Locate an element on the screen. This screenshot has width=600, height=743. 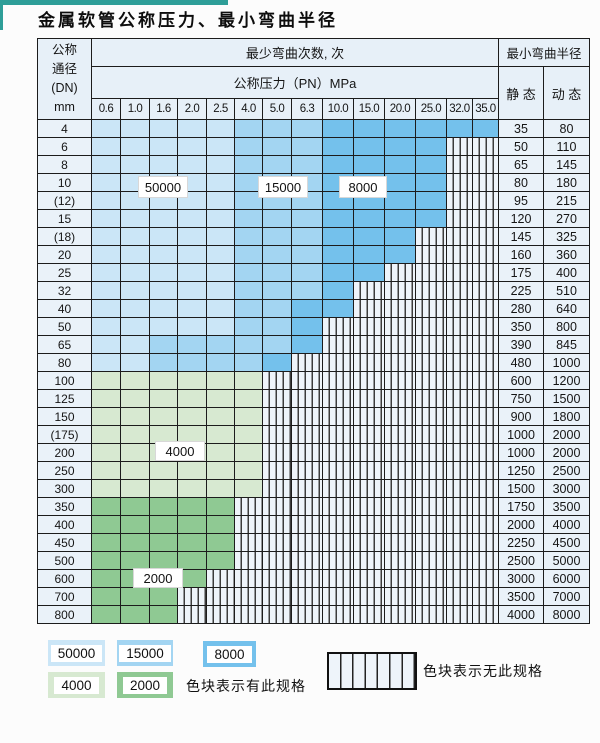
dn-cell: 15 is located at coordinates (65, 219).